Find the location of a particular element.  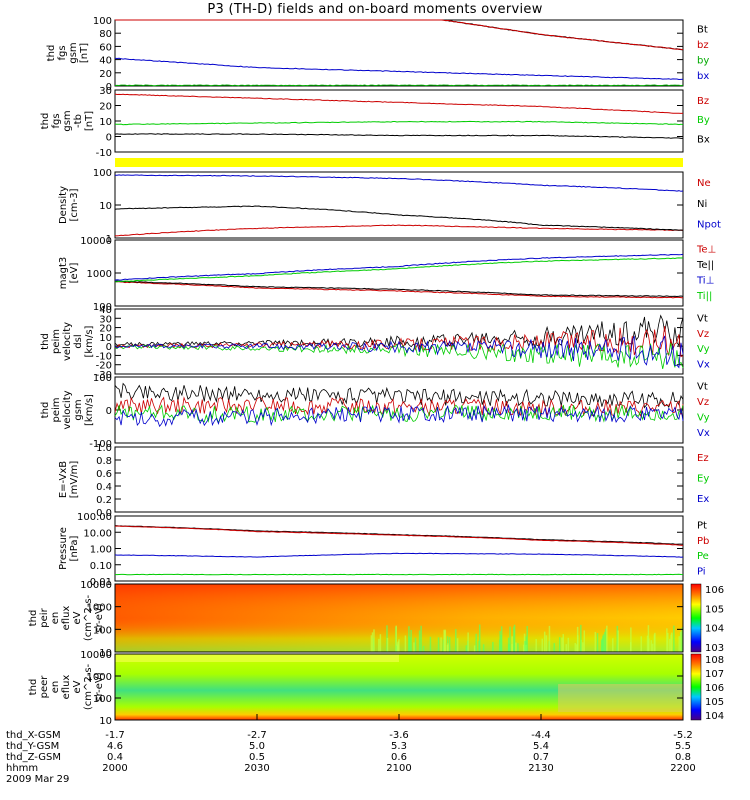

y-tick-label: 0.01 is located at coordinates (101, 582).